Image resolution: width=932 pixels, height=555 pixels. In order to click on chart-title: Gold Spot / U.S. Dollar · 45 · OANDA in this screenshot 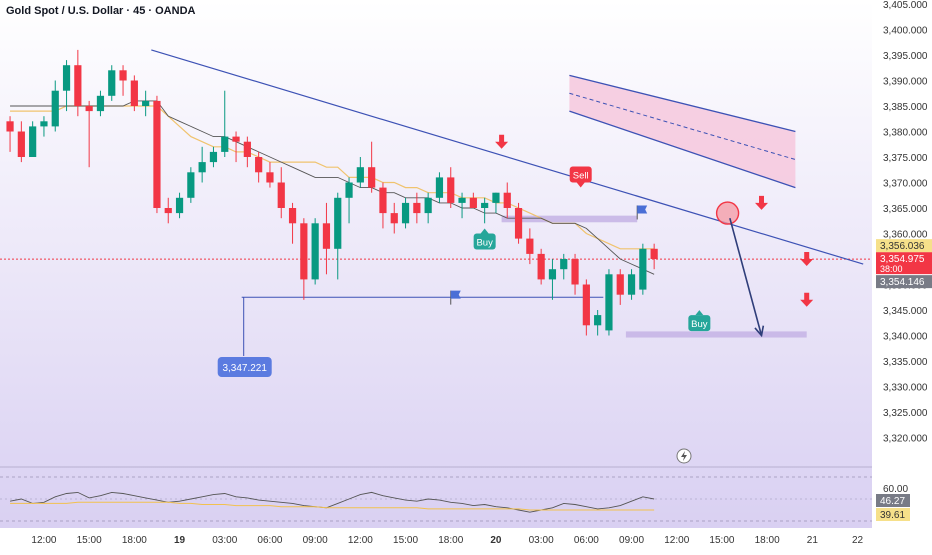, I will do `click(101, 11)`.